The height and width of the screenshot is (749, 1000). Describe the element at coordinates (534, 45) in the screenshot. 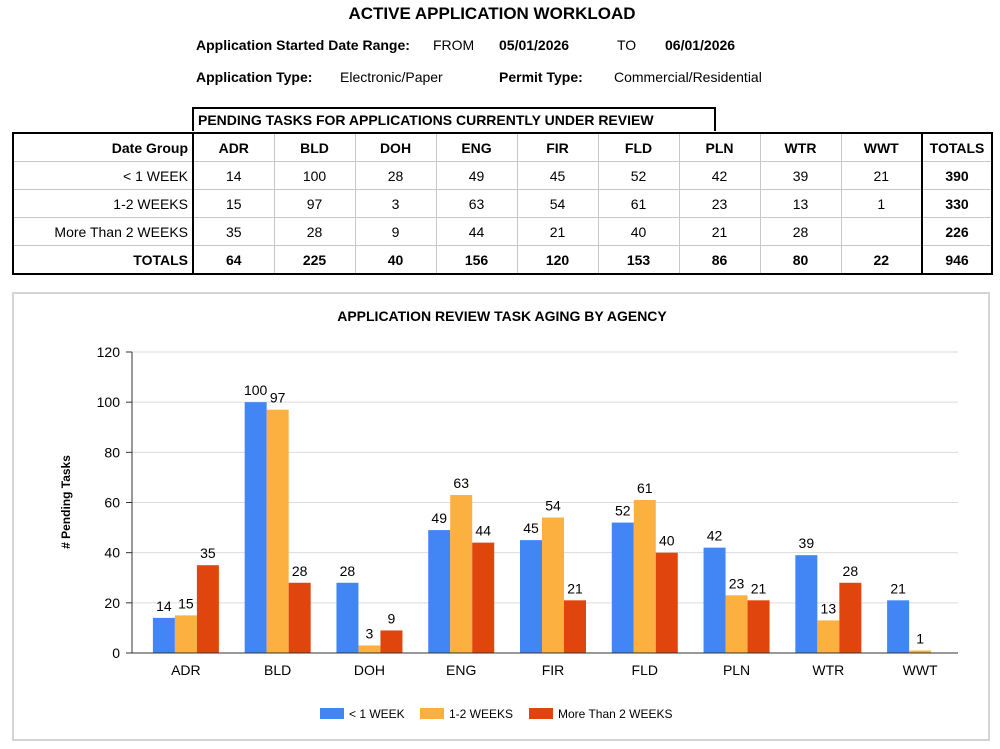

I see `from-date: 05/01/2026` at that location.